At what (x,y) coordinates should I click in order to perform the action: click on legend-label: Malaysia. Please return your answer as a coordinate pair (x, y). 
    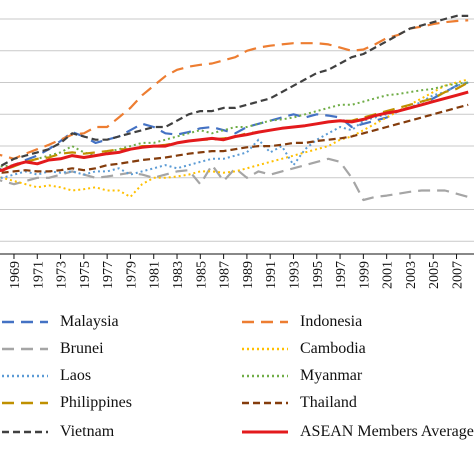
    Looking at the image, I should click on (89, 321).